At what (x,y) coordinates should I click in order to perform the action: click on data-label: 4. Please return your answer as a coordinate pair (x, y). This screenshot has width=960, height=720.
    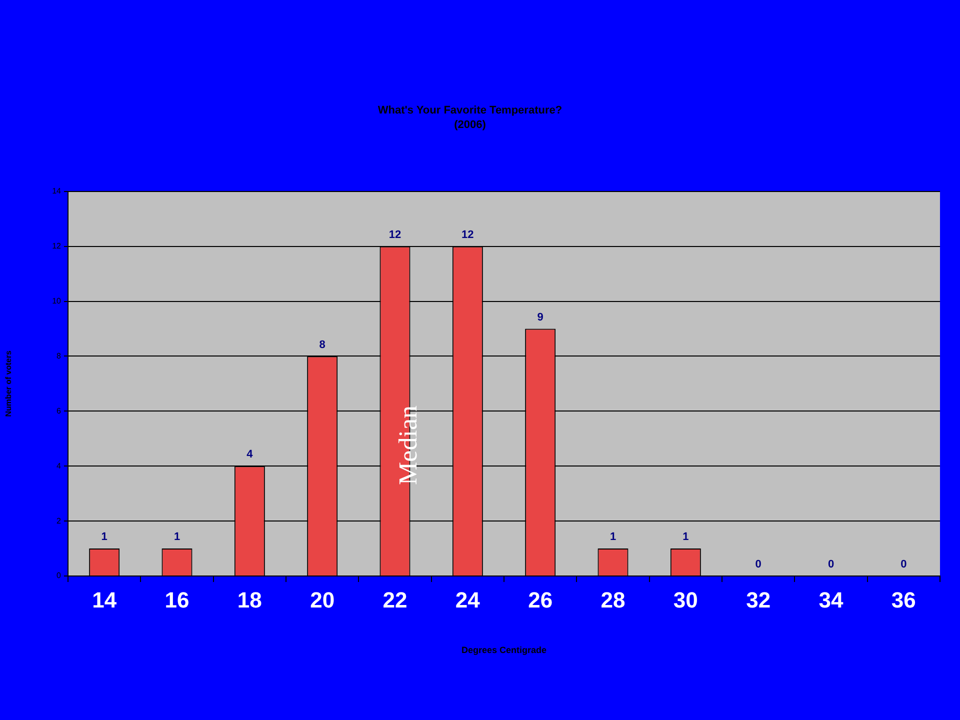
    Looking at the image, I should click on (250, 454).